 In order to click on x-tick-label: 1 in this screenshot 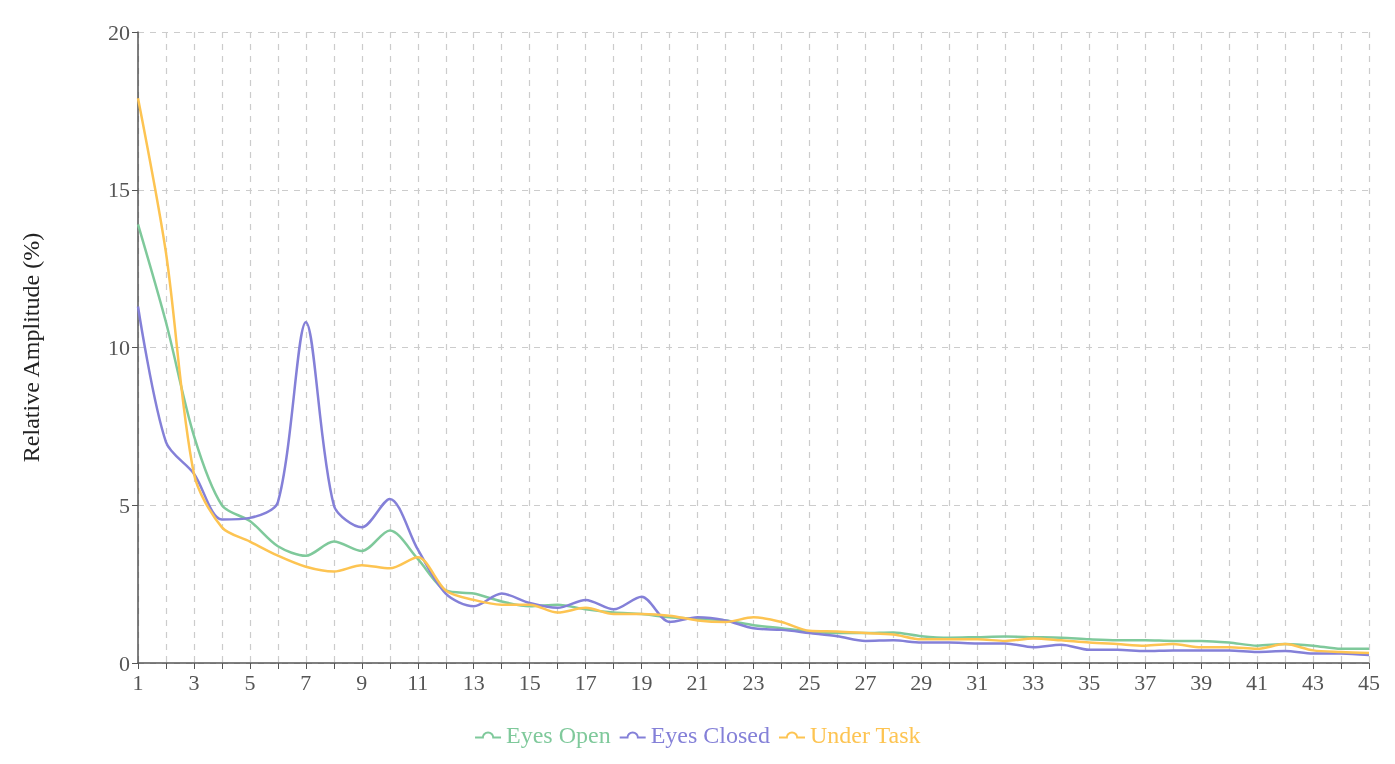, I will do `click(138, 682)`.